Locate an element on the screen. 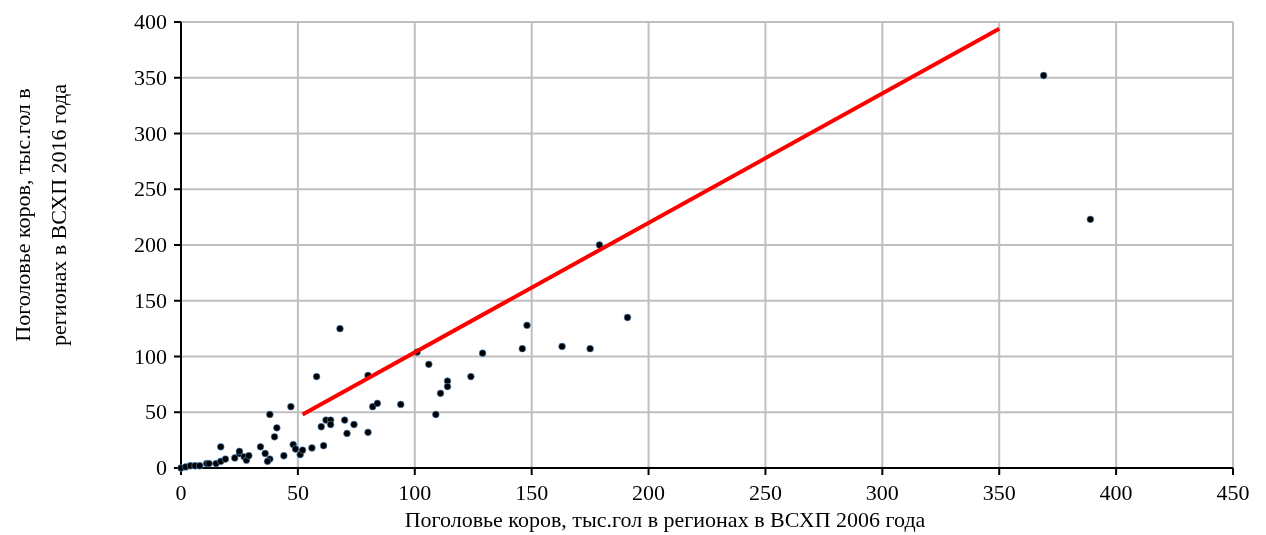 The width and height of the screenshot is (1266, 535). x-tick-label: 0 is located at coordinates (181, 492).